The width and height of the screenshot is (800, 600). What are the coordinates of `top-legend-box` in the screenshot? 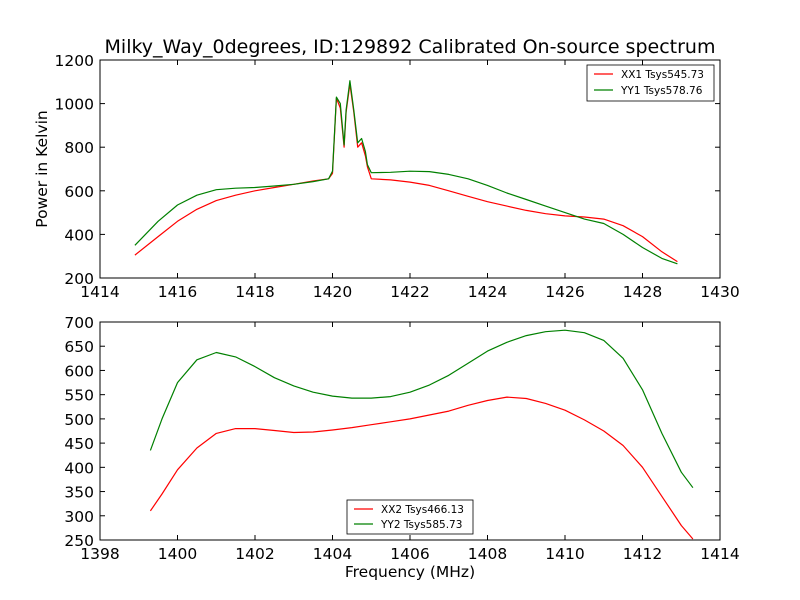 It's located at (650, 83).